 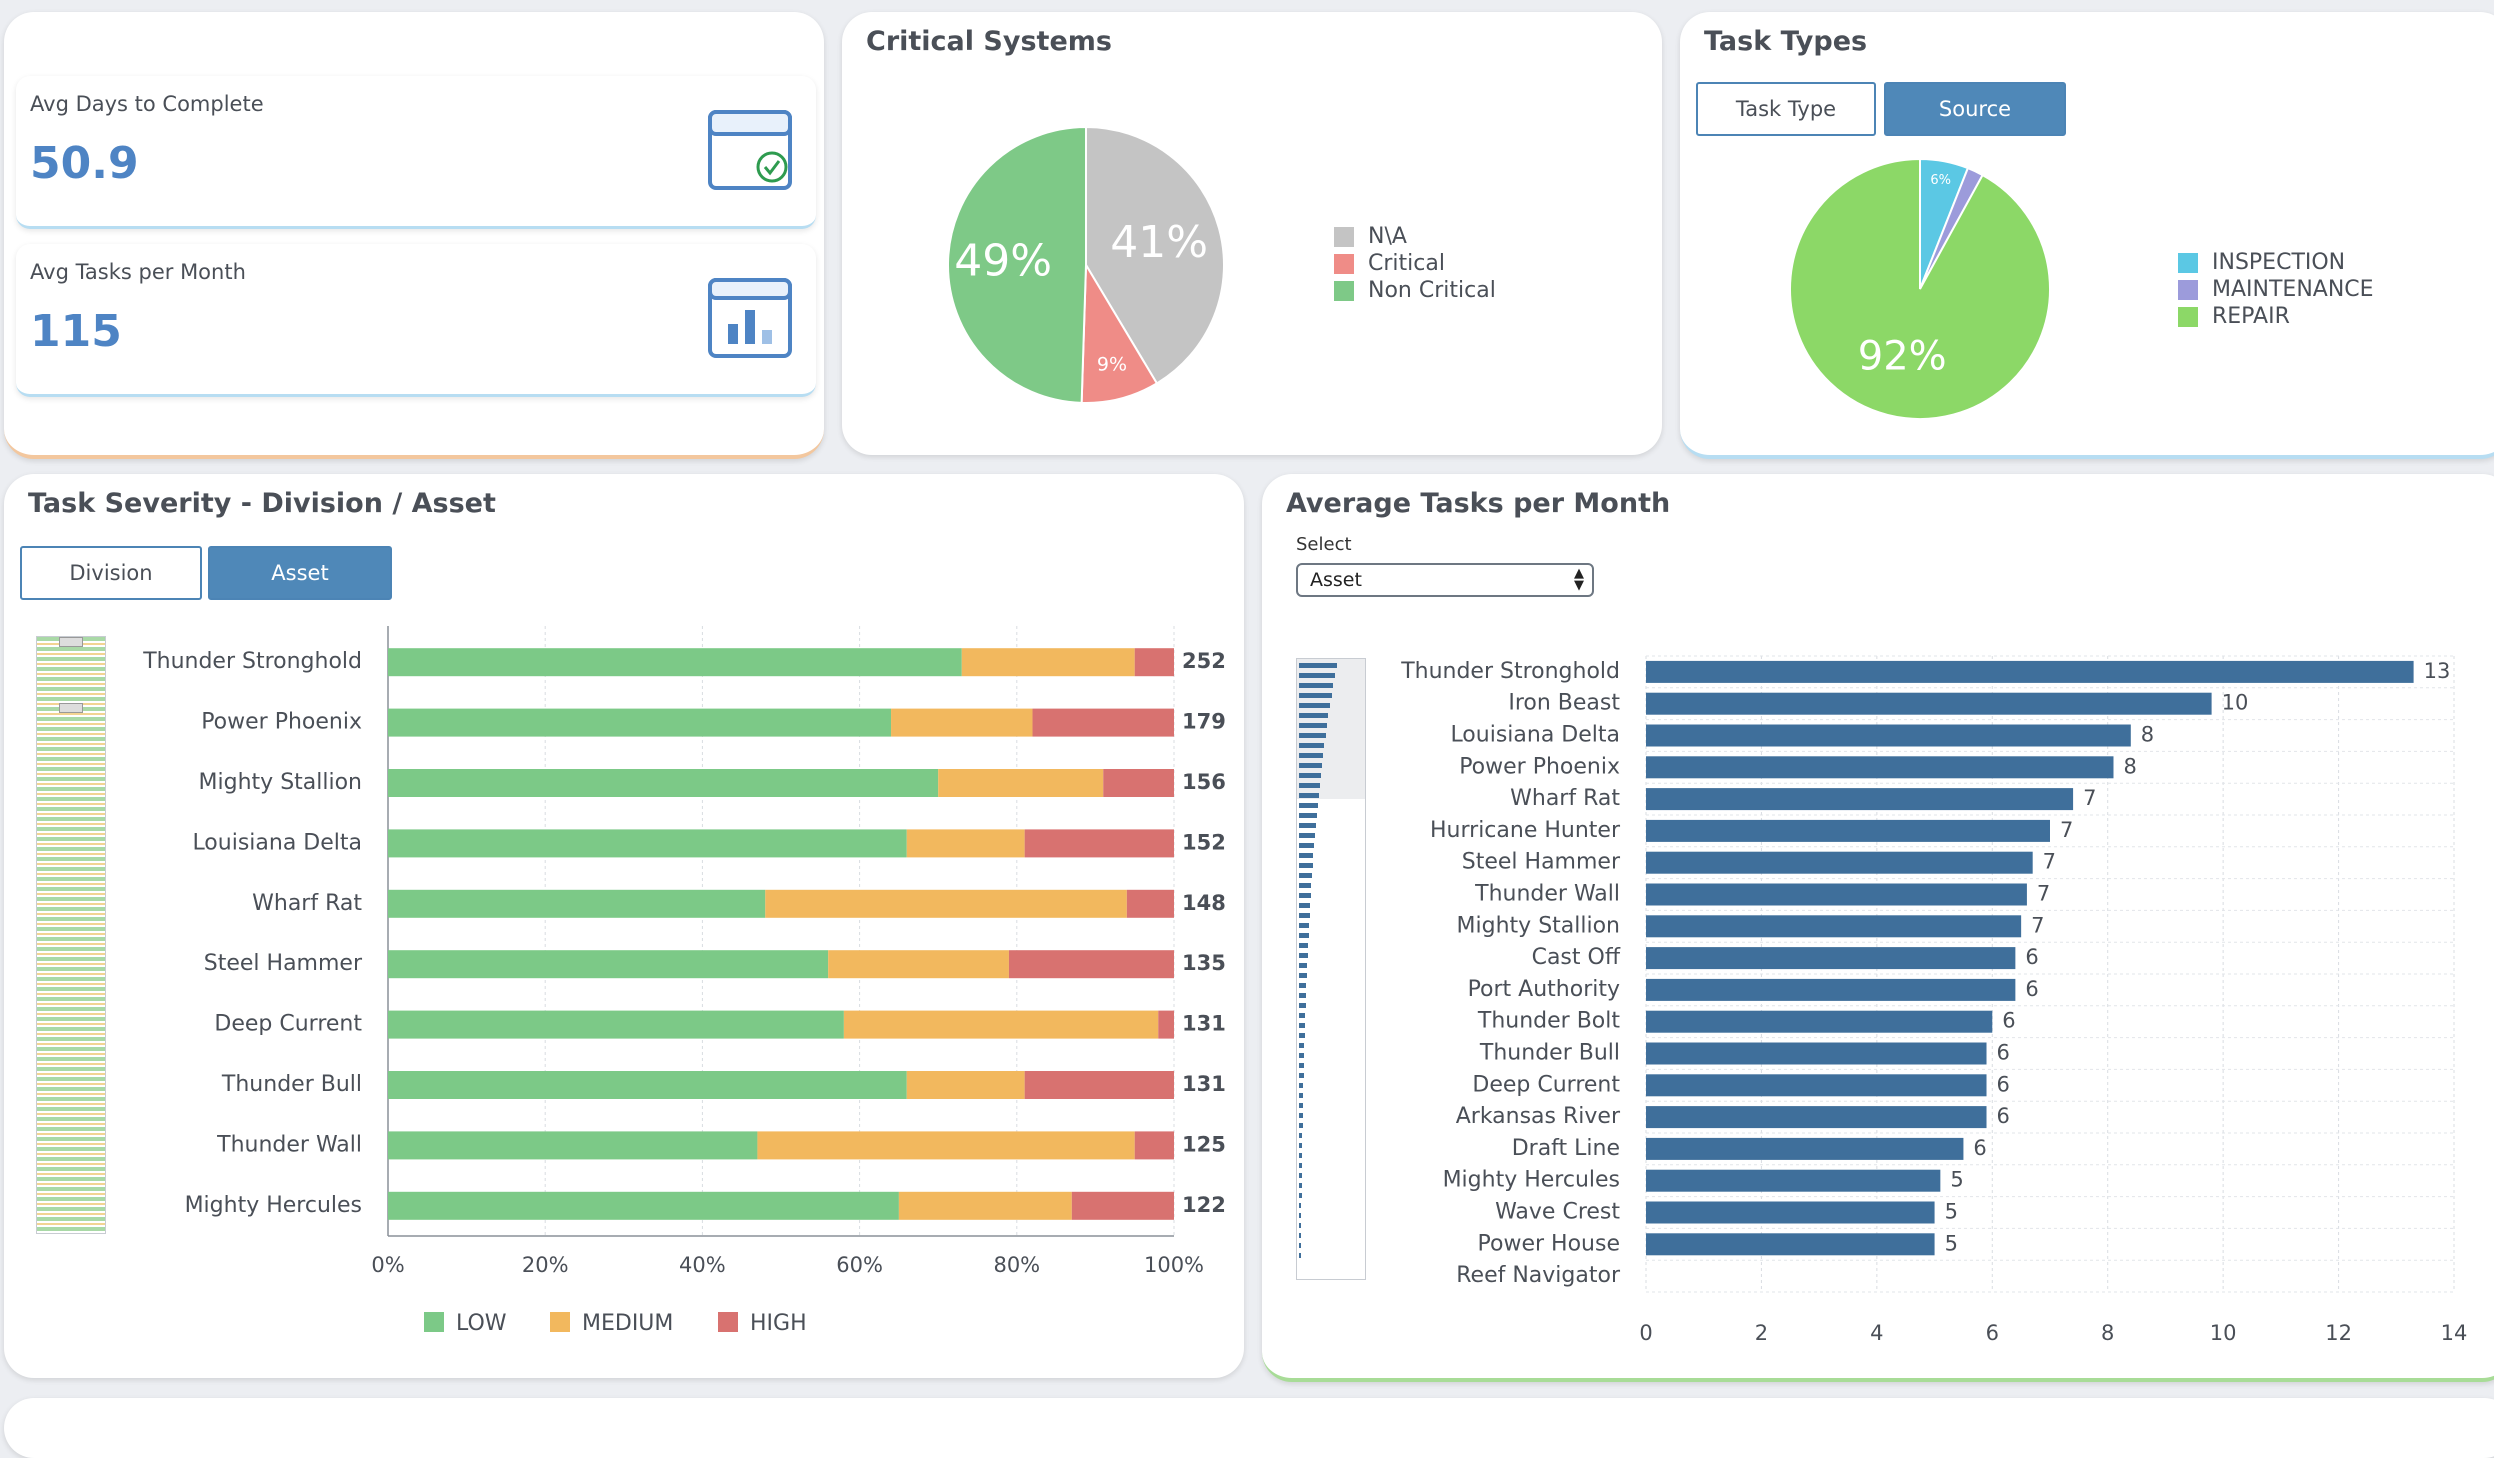 I want to click on kpi-label: Avg Tasks per Month, so click(x=138, y=272).